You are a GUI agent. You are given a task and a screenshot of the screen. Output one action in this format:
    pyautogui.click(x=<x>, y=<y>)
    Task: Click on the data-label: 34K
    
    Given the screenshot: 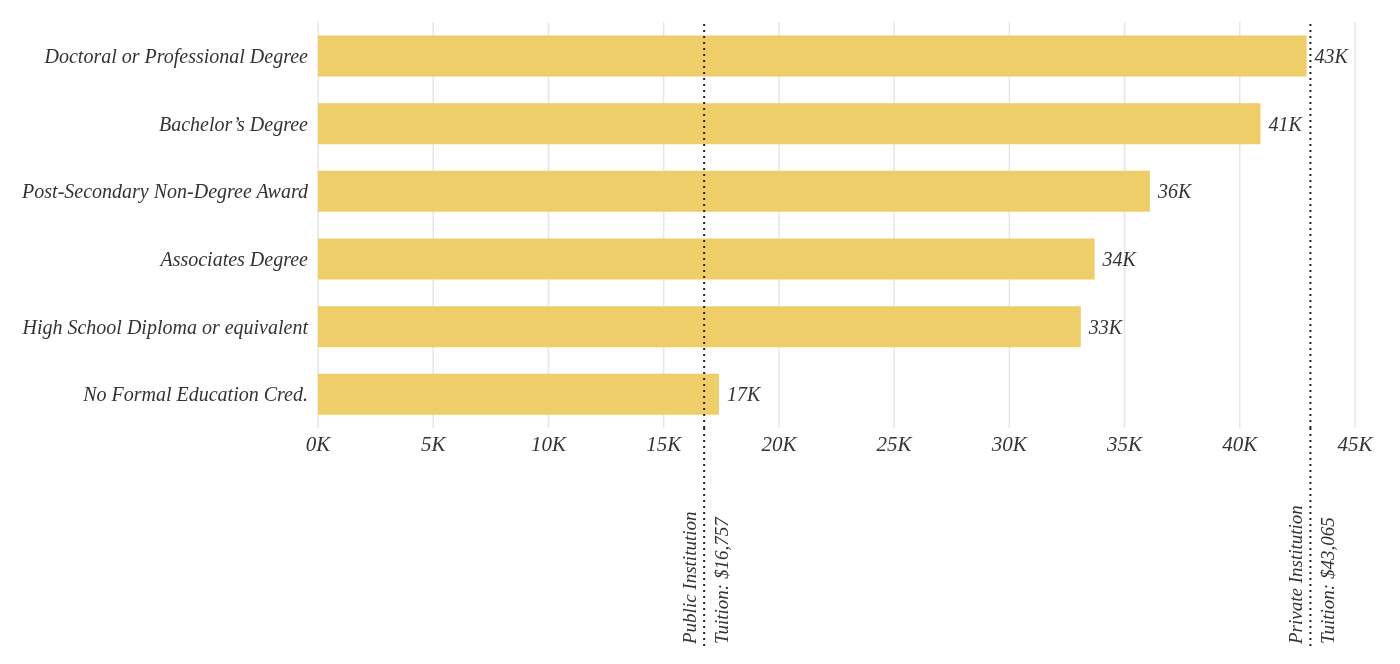 What is the action you would take?
    pyautogui.click(x=1119, y=259)
    